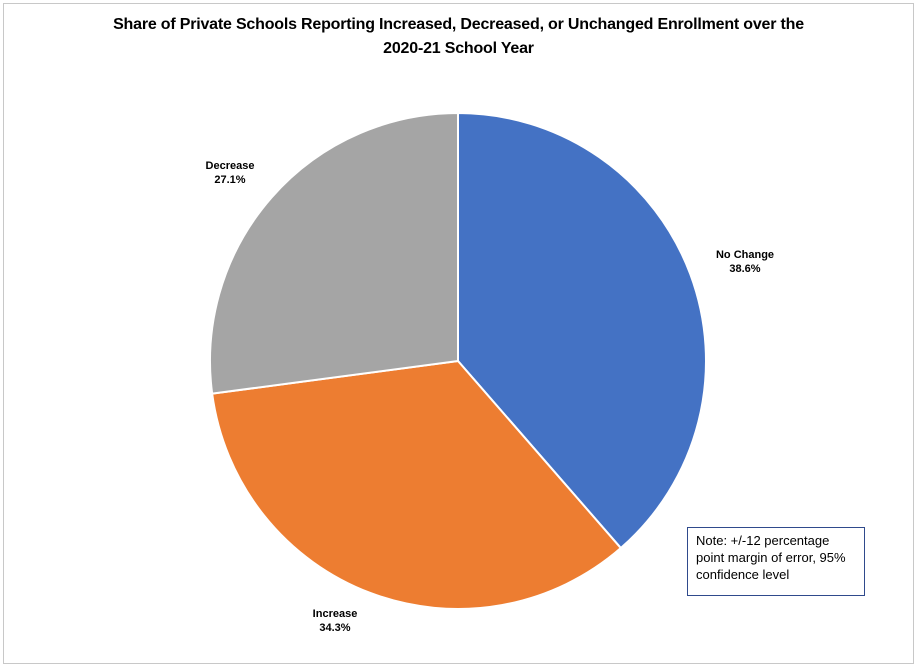 This screenshot has width=917, height=668. Describe the element at coordinates (335, 628) in the screenshot. I see `slice-label-value: 34.3%` at that location.